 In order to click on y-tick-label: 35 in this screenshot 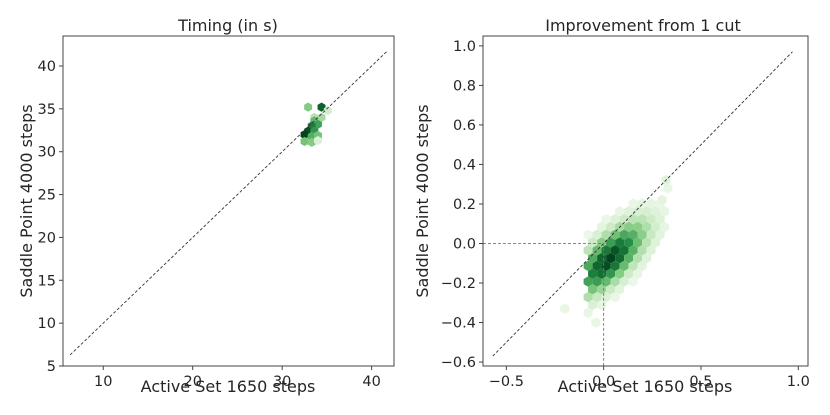, I will do `click(47, 110)`.